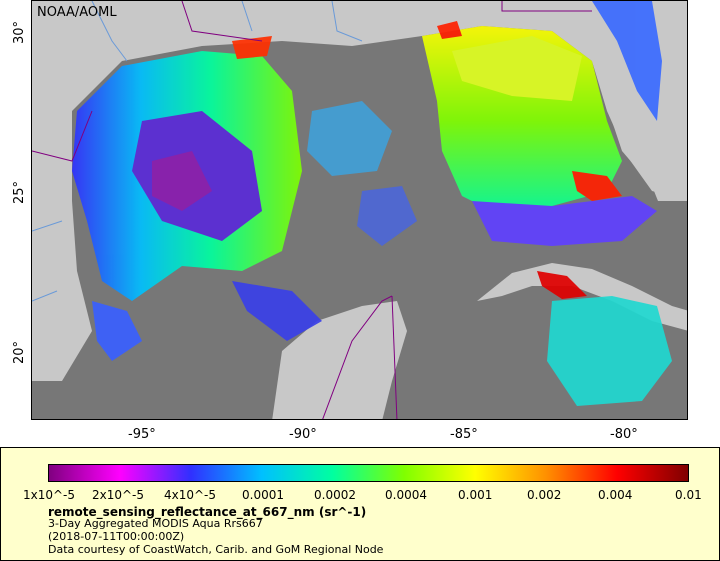 This screenshot has width=720, height=561. I want to click on colorbar-label: 0.001, so click(475, 495).